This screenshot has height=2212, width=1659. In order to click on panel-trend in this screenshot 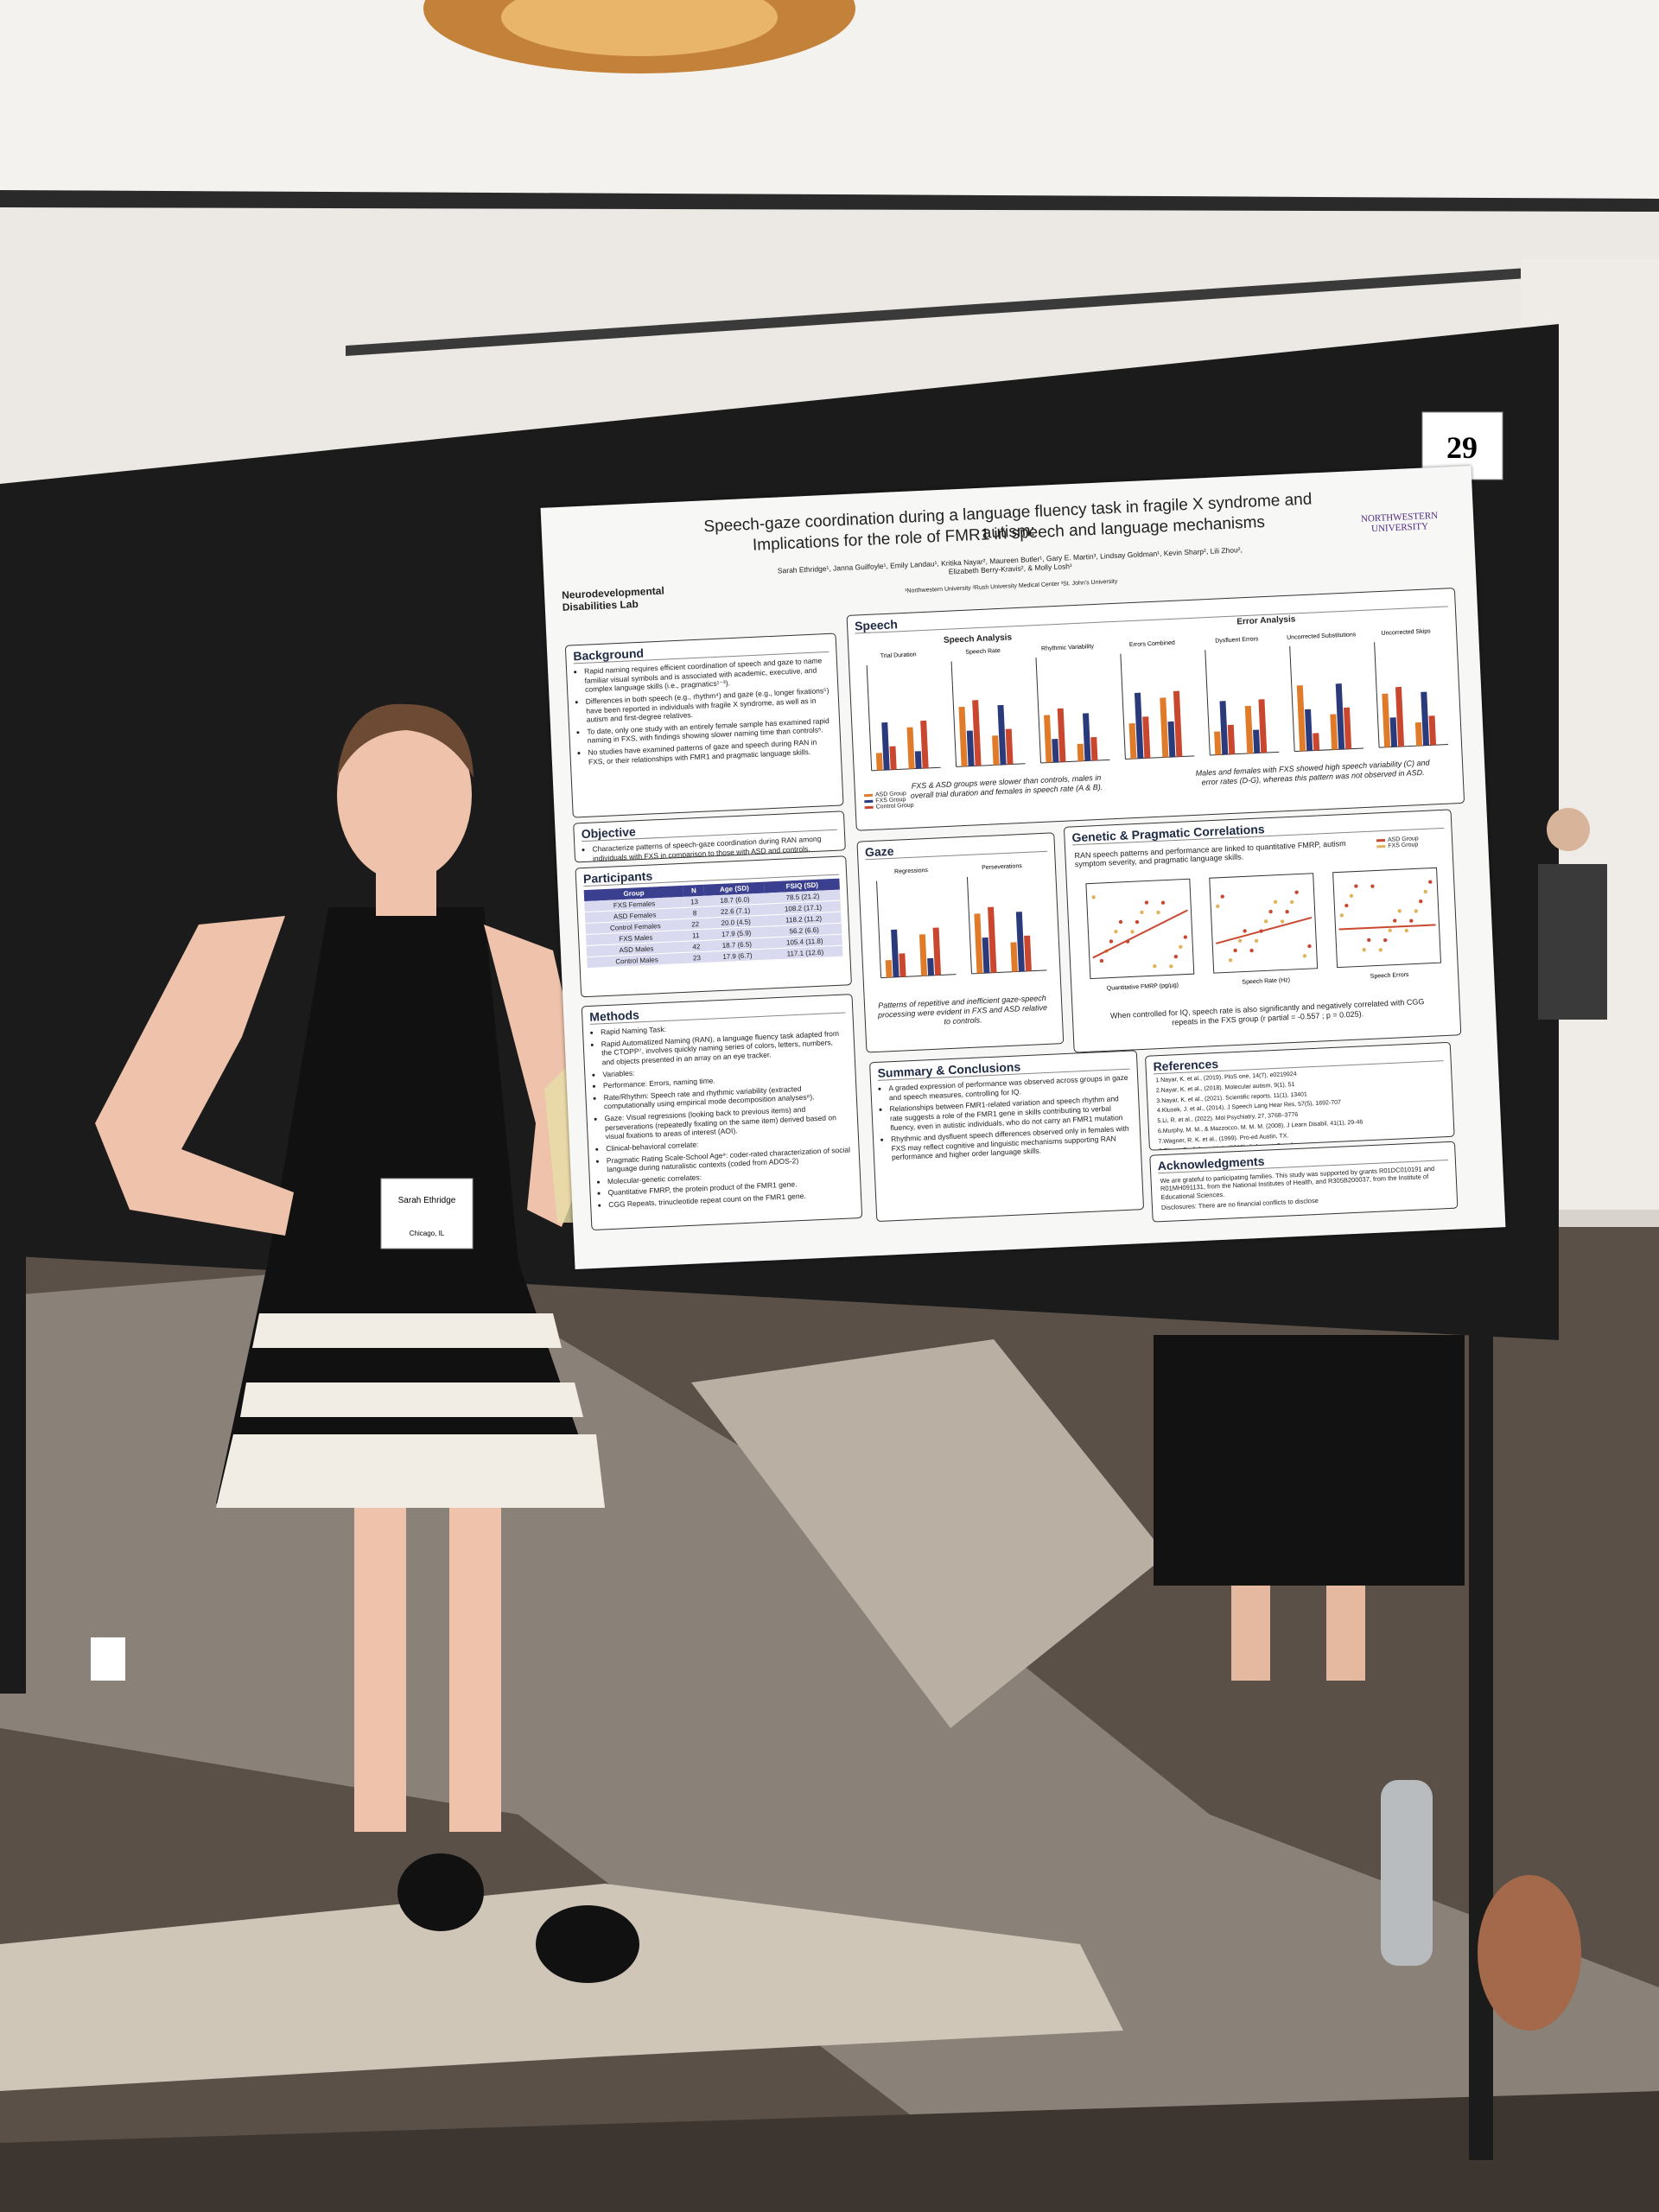, I will do `click(1140, 934)`.